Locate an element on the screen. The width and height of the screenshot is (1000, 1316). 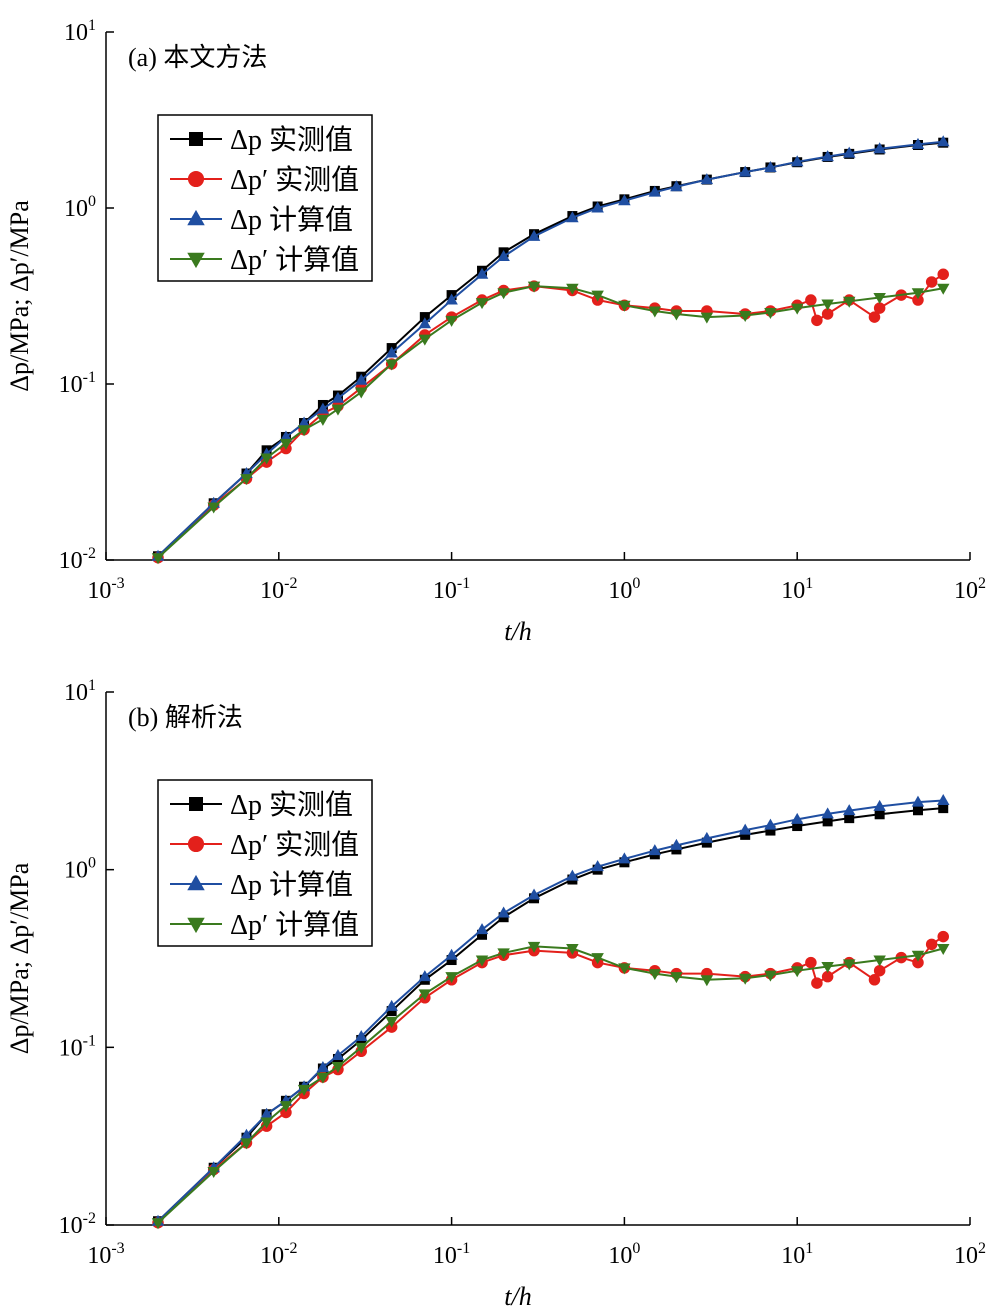
x-tick-label: 10² is located at coordinates (970, 1254).